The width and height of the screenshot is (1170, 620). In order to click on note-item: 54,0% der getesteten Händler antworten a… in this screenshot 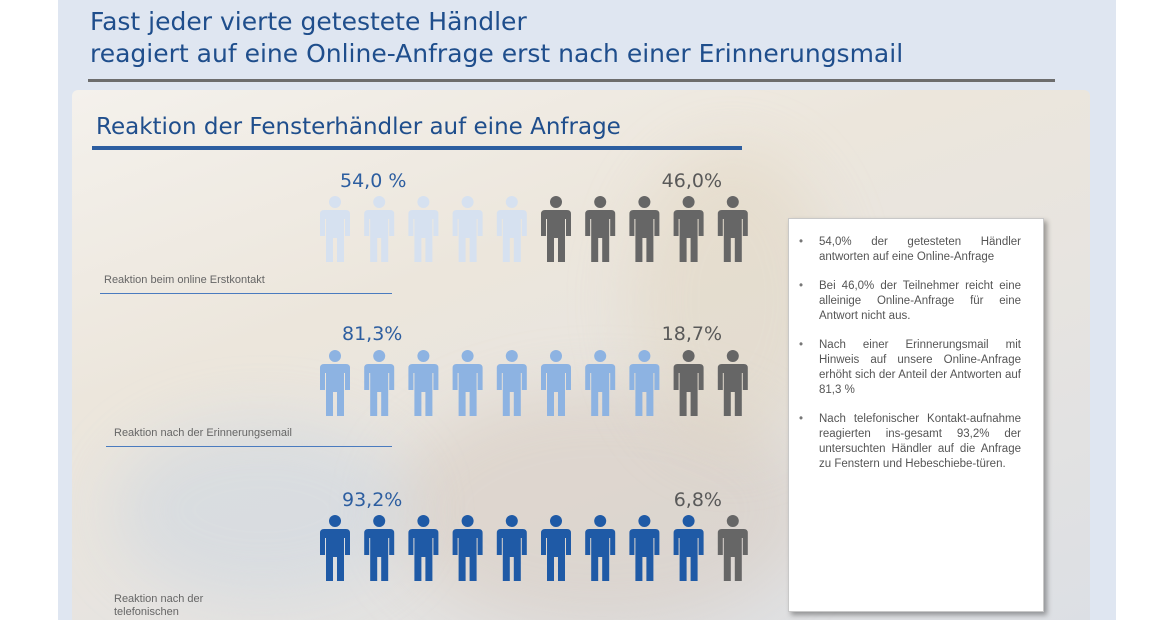, I will do `click(910, 250)`.